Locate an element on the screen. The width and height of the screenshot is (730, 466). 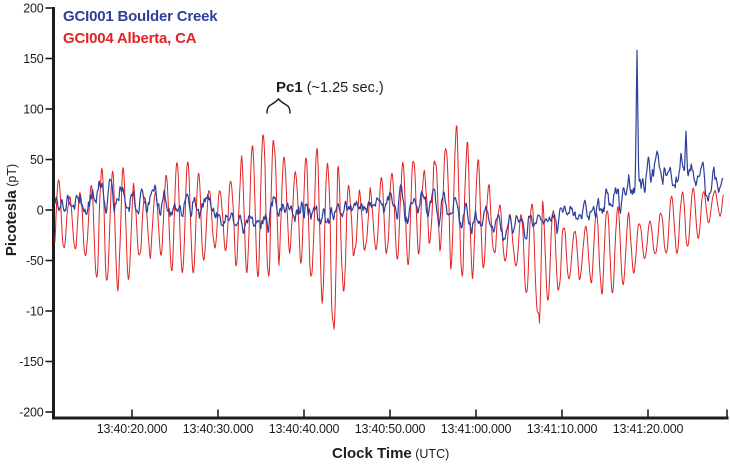
x-tick-label: 13:40:30.000 is located at coordinates (218, 429).